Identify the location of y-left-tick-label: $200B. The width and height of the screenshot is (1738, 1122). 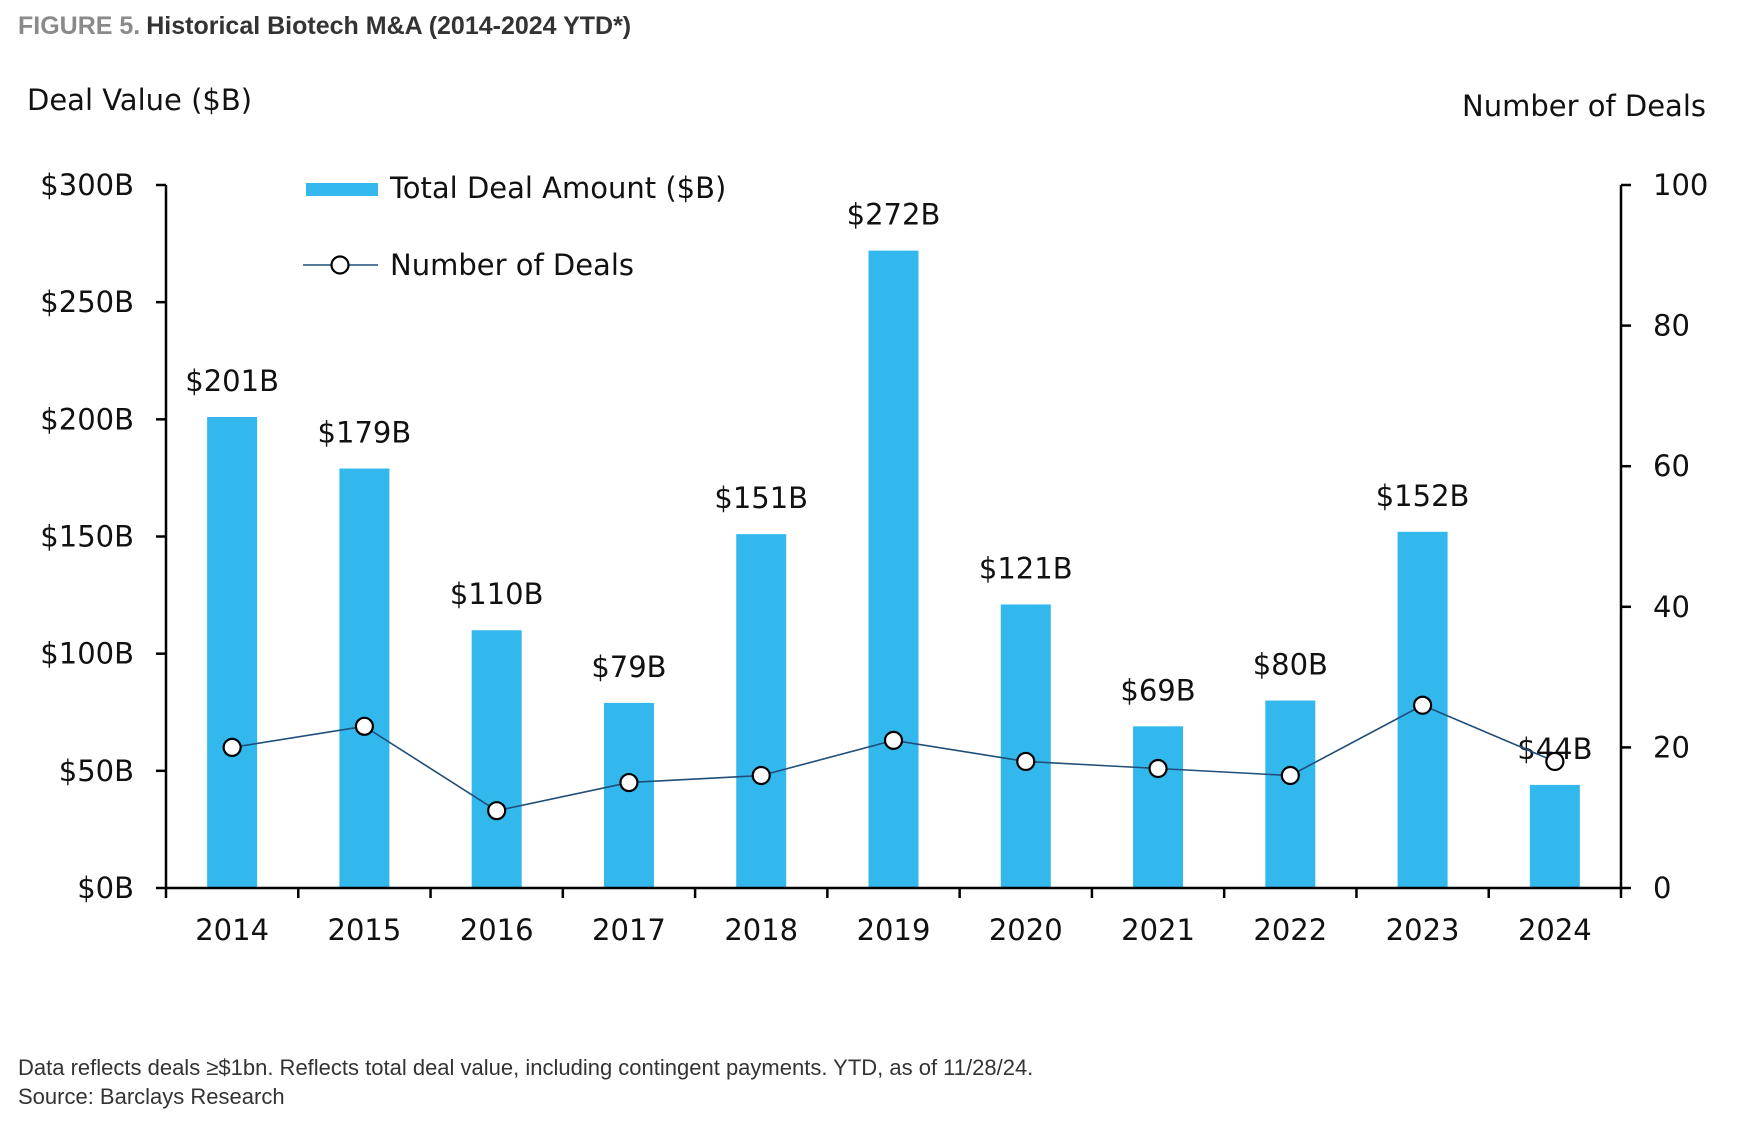
(87, 419).